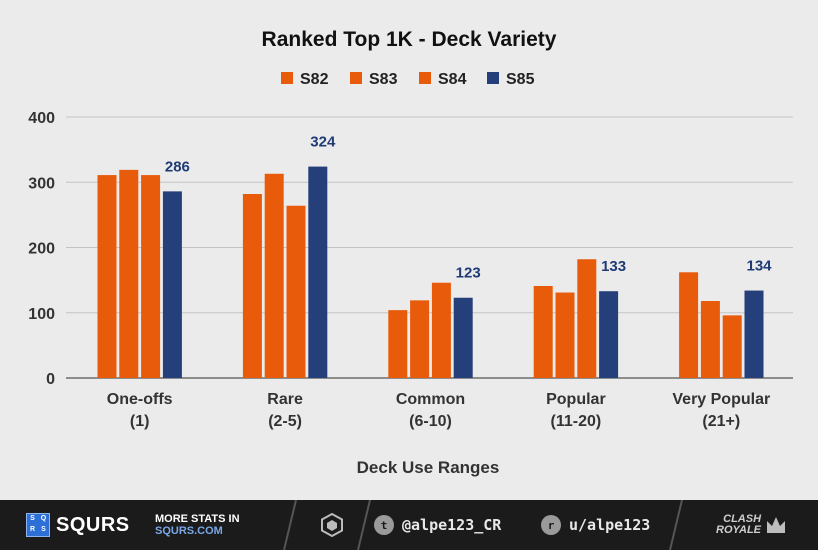  Describe the element at coordinates (314, 79) in the screenshot. I see `legend-label: S82` at that location.